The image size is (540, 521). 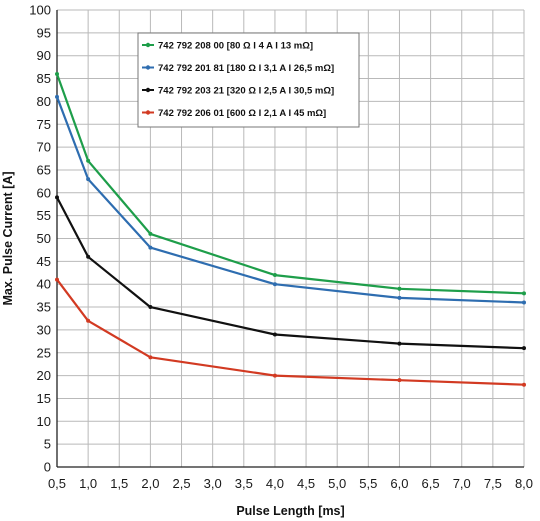 What do you see at coordinates (44, 78) in the screenshot?
I see `y-tick-label: 85` at bounding box center [44, 78].